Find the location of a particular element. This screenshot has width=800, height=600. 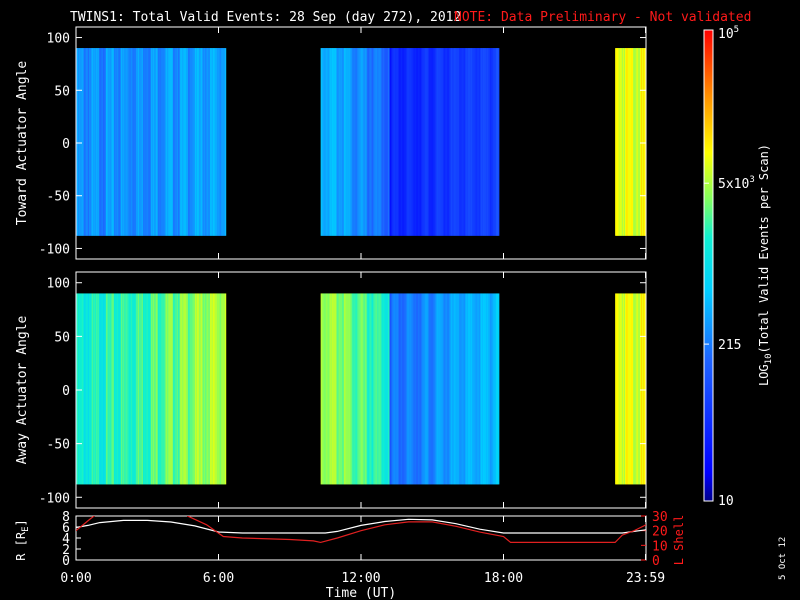

xtick-label: 0:00 is located at coordinates (75, 578).